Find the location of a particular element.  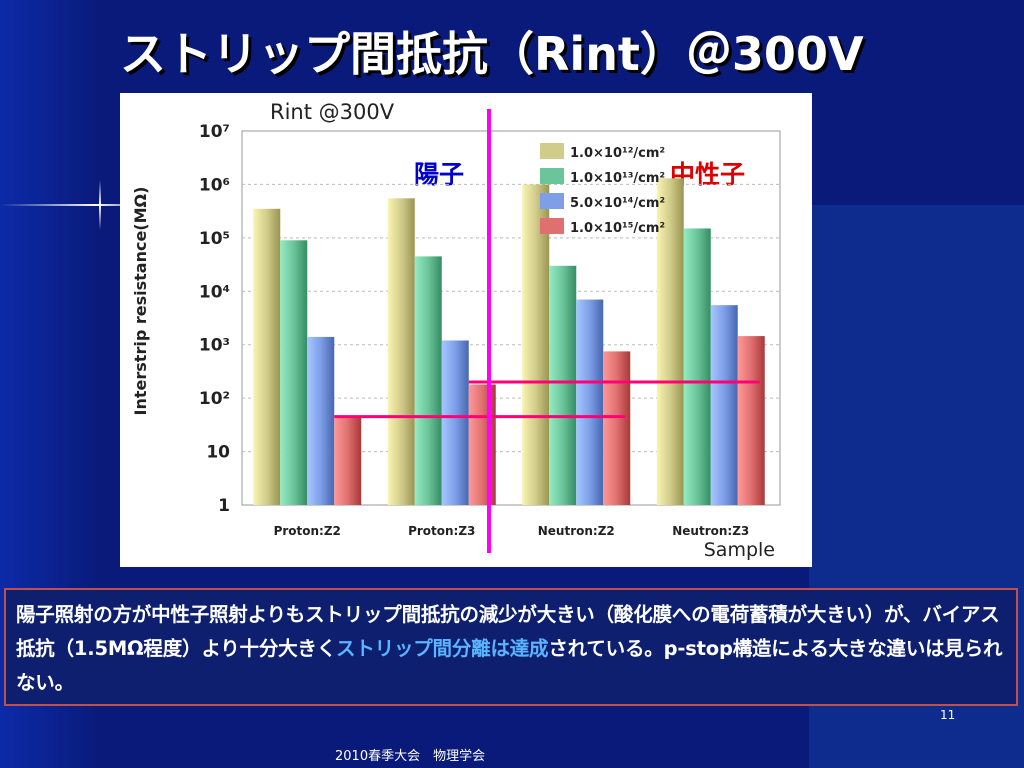

footer: 2010春季大会 物理学会 is located at coordinates (410, 756).